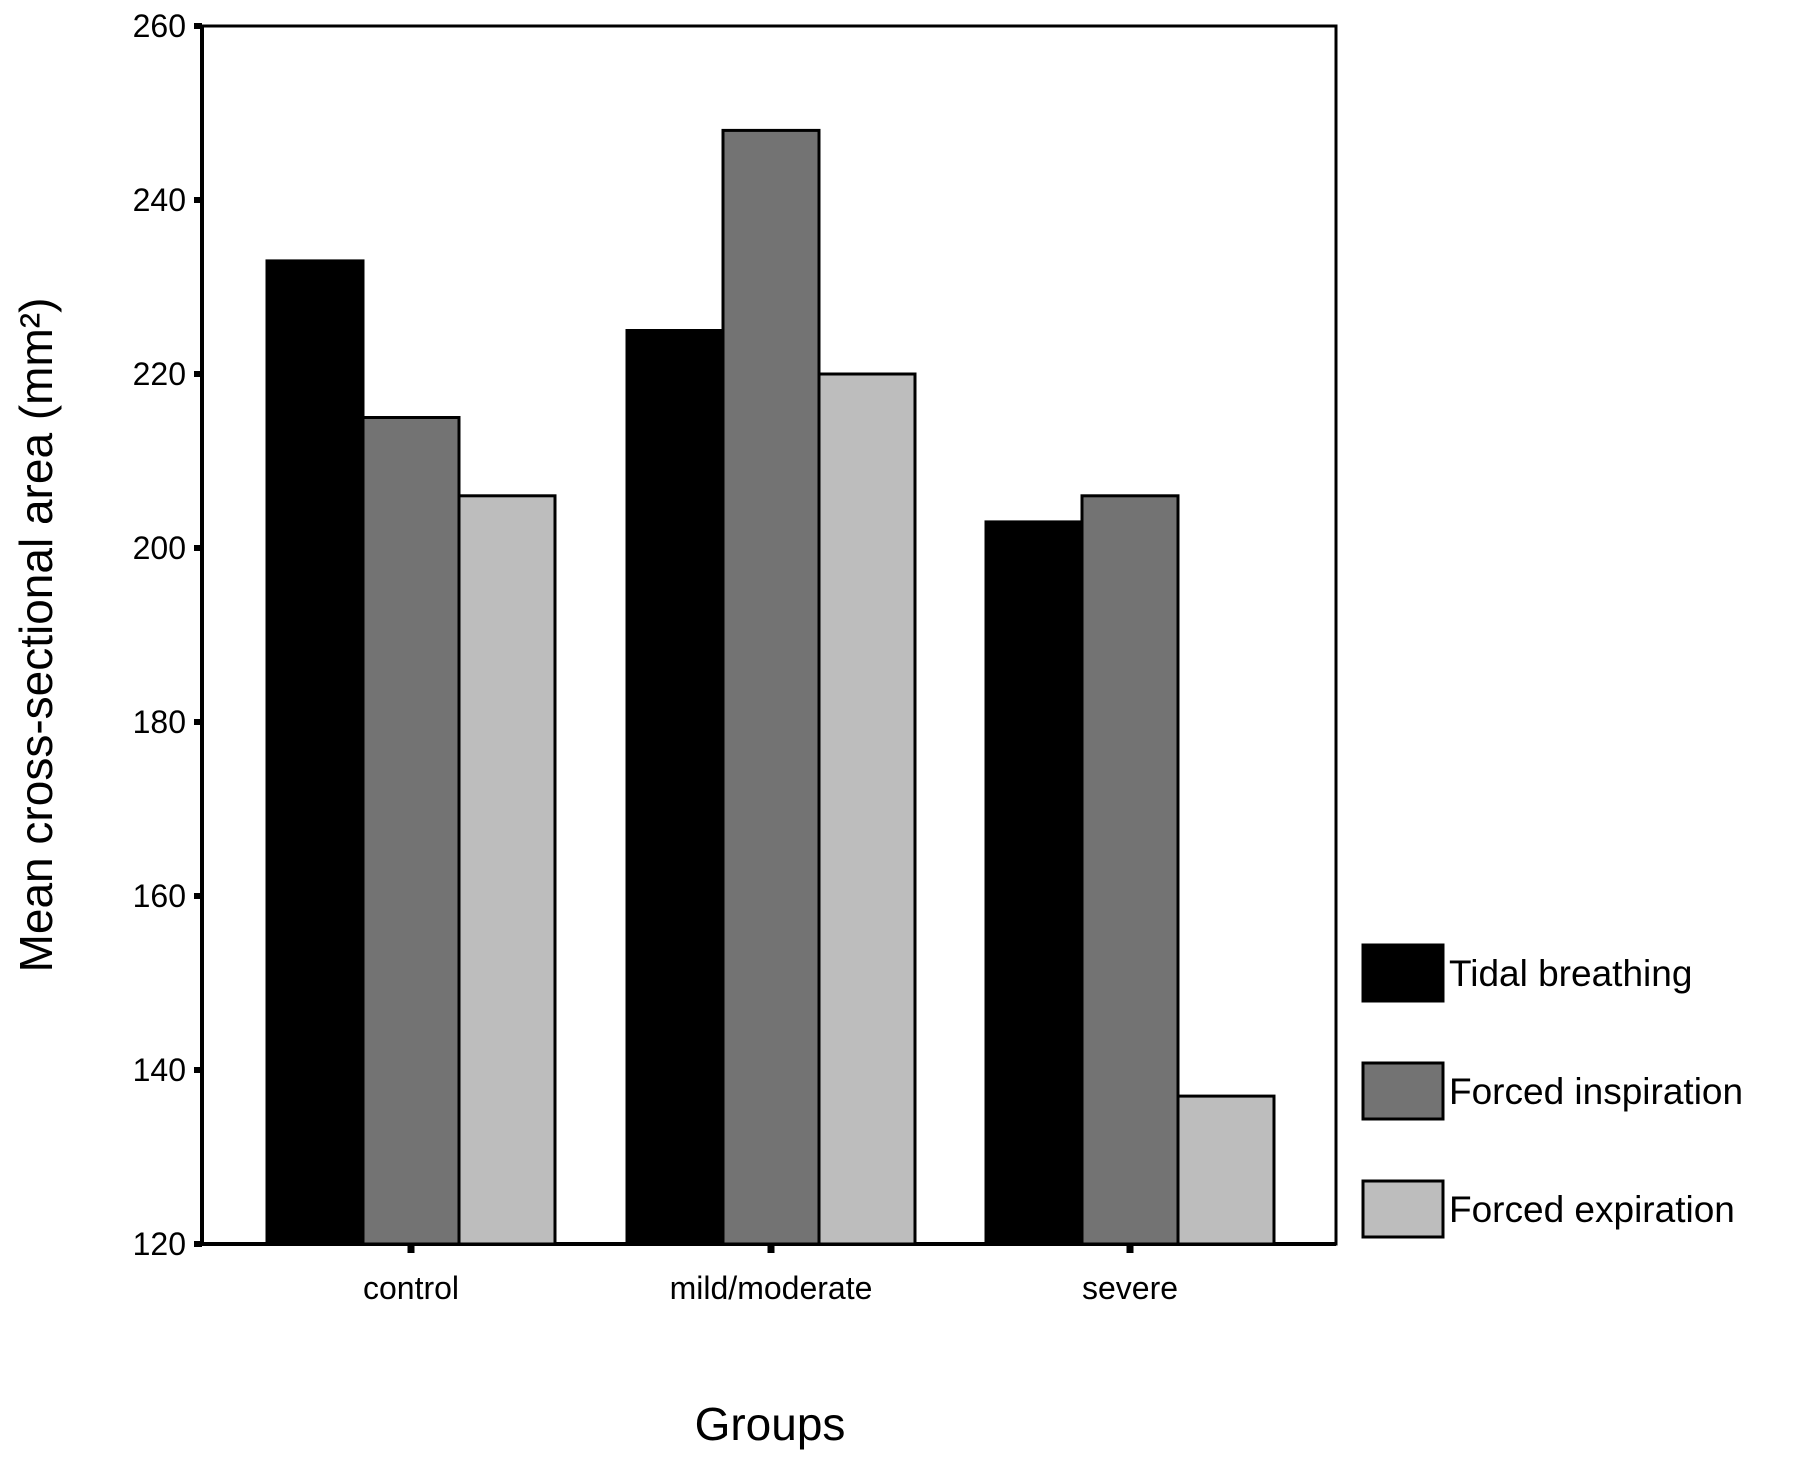 This screenshot has width=1800, height=1463. I want to click on y-axis-title: Mean cross-sectional area (mm²), so click(36, 635).